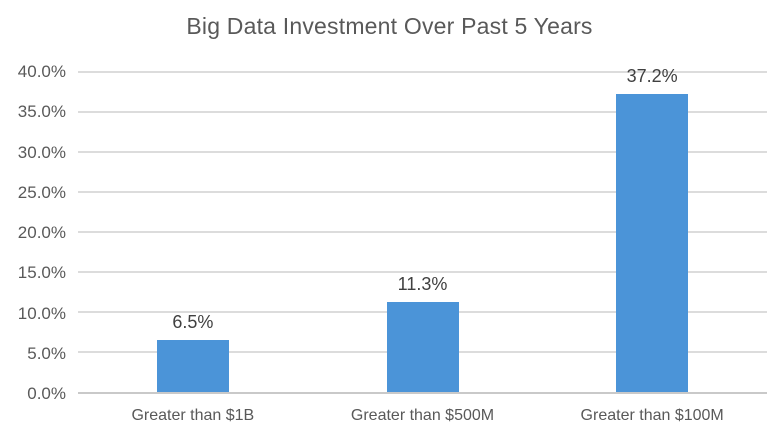  I want to click on bar-value-label: 37.2%, so click(652, 76).